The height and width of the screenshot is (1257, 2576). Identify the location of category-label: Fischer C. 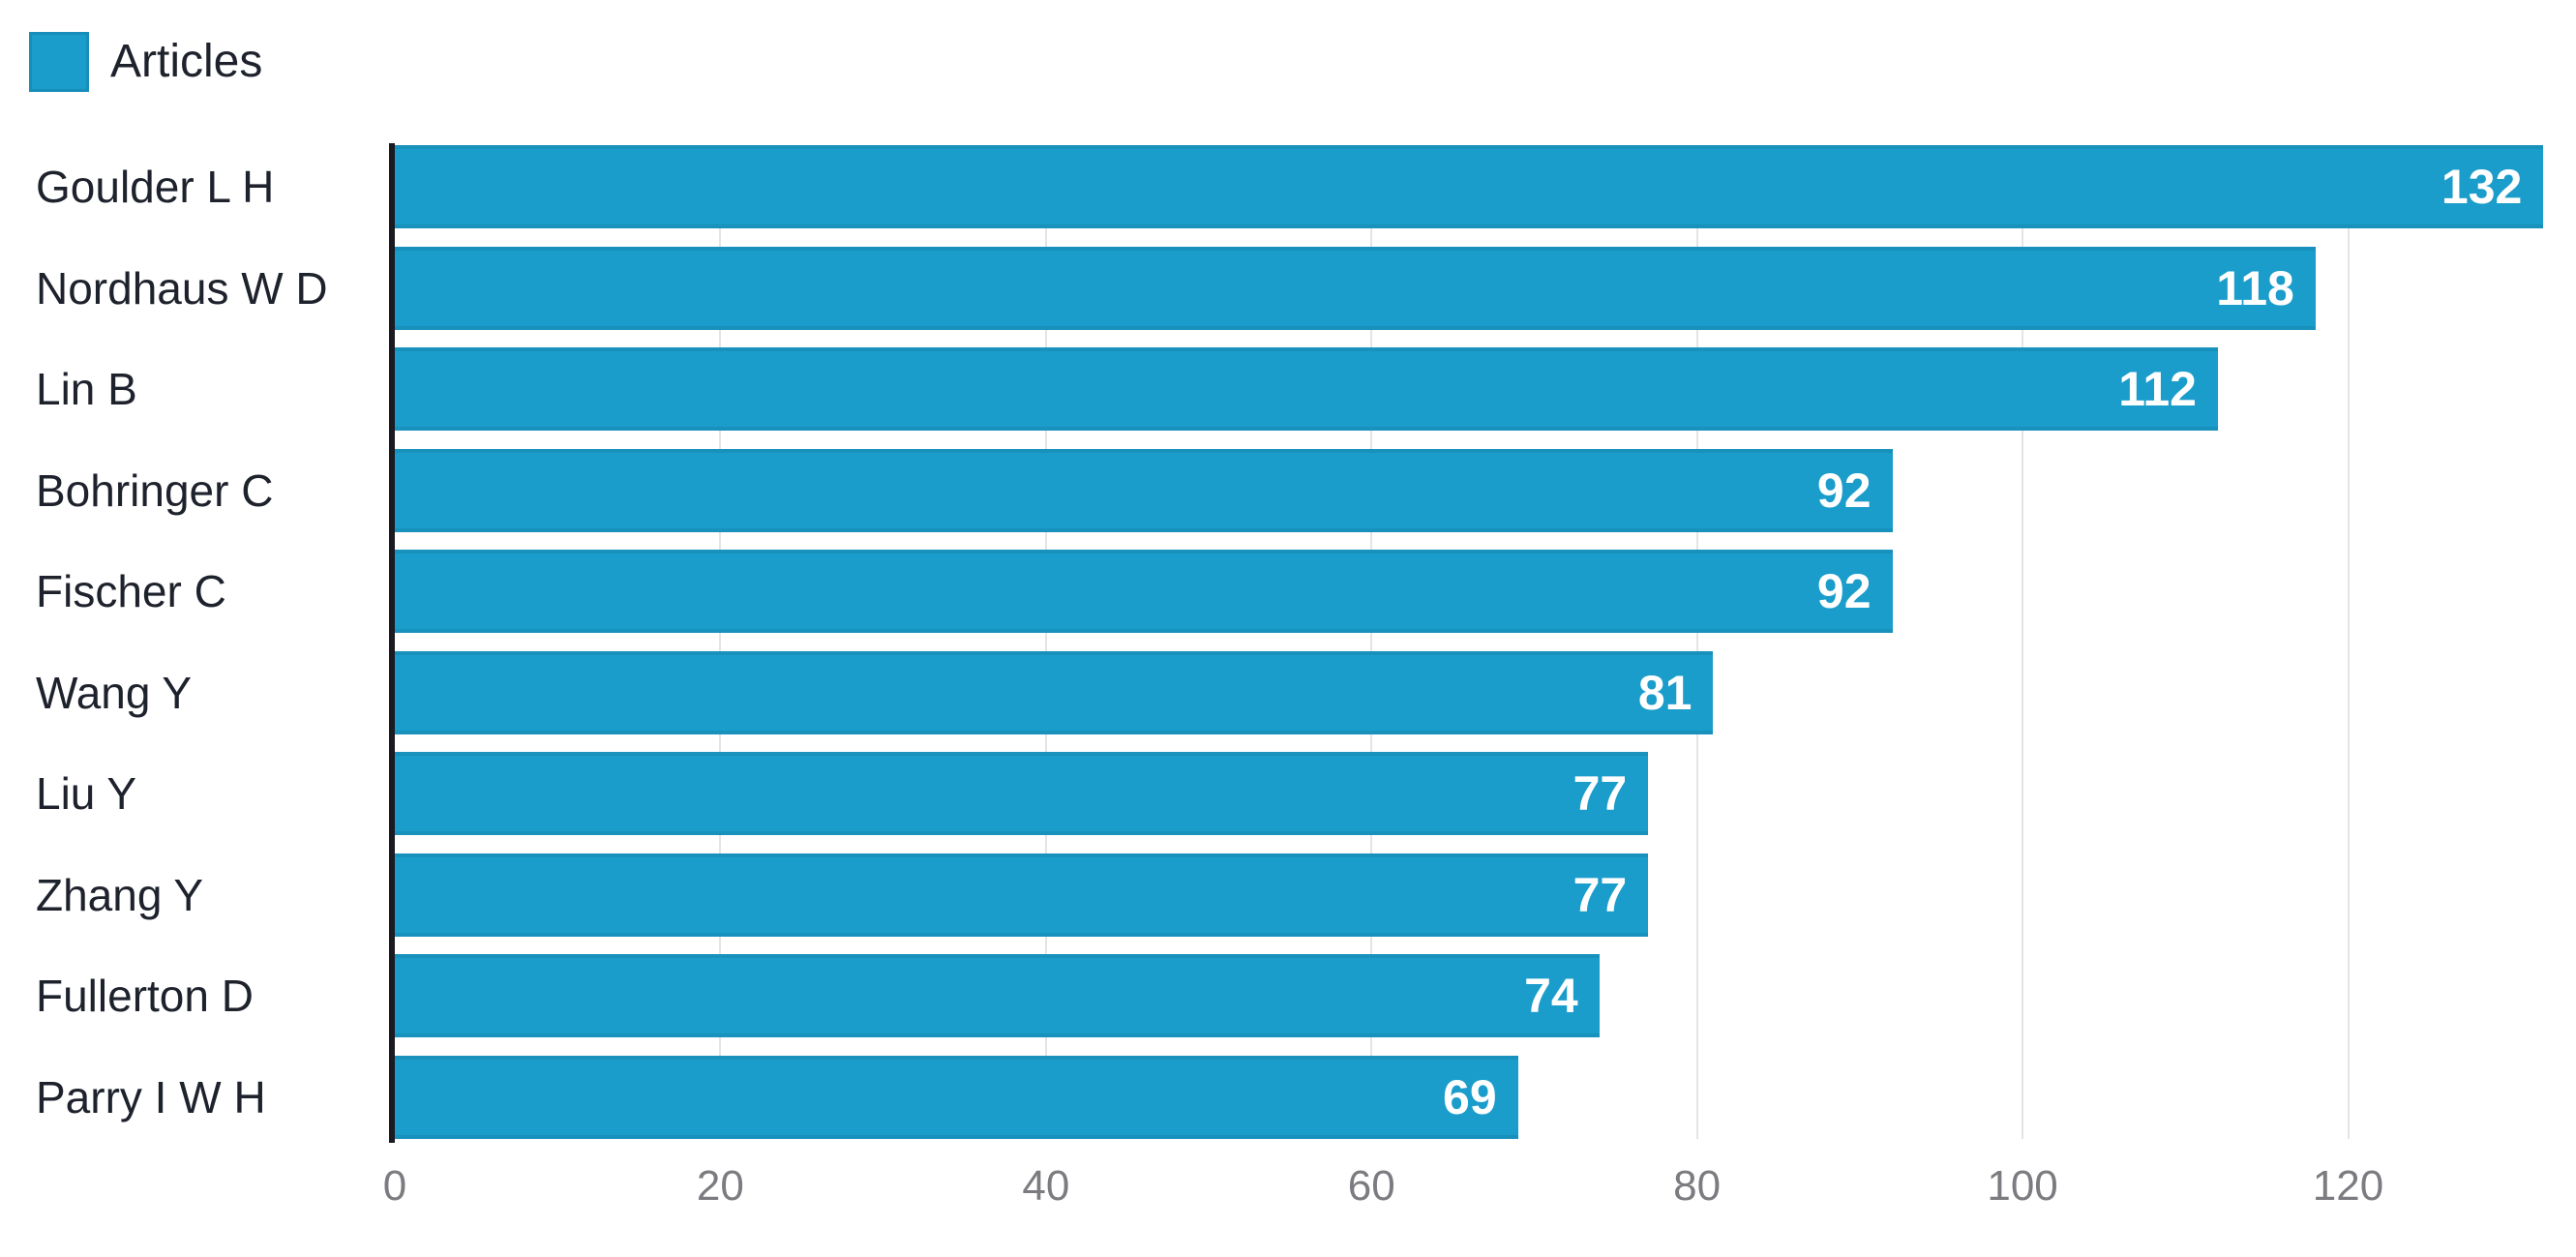
(131, 591).